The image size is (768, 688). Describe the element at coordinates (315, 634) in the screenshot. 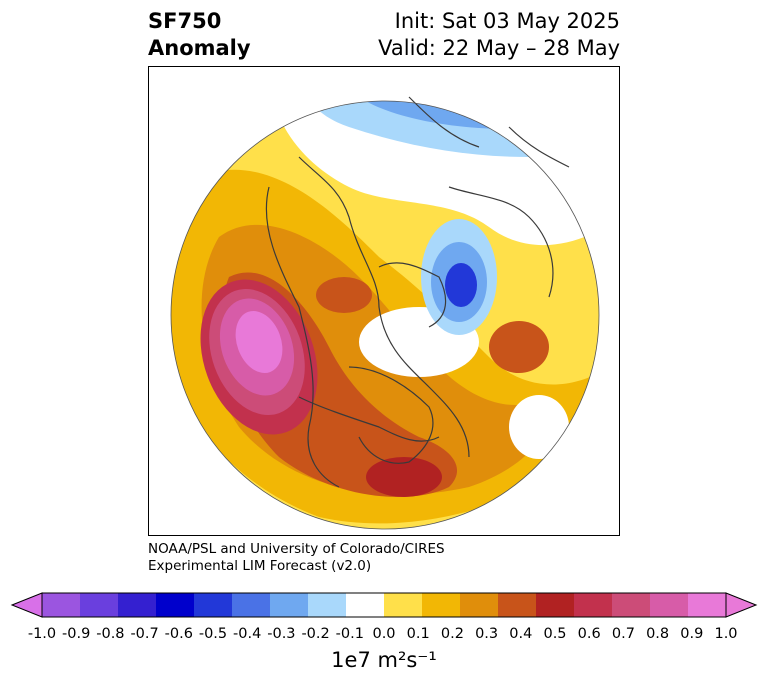

I see `colorbar-tick-label: -0.2` at that location.